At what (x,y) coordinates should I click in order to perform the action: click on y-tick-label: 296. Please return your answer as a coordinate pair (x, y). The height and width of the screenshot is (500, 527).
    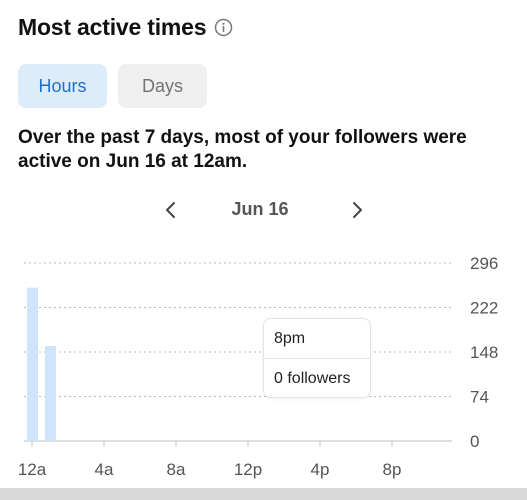
    Looking at the image, I should click on (484, 263).